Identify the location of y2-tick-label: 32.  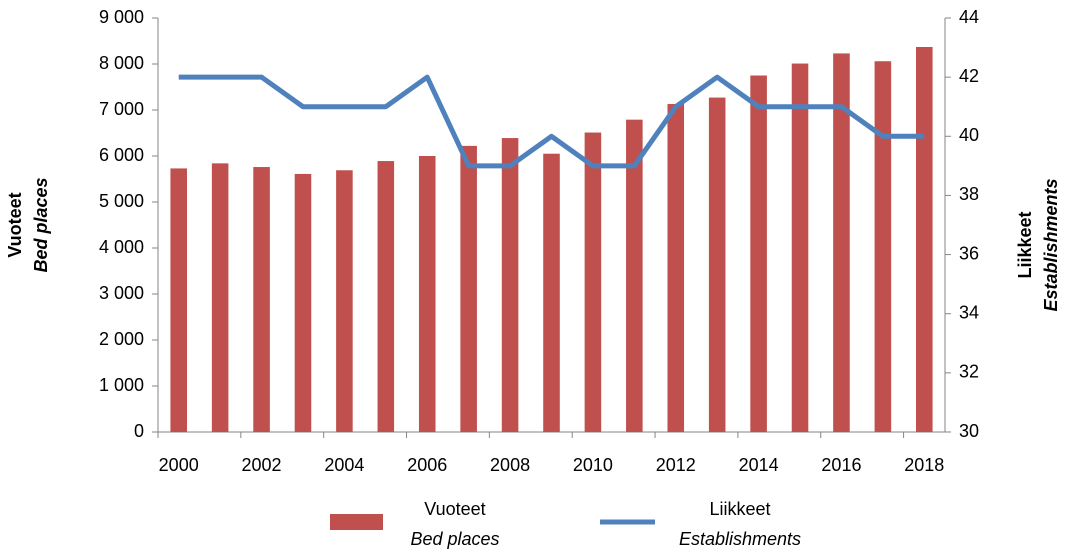
(969, 372).